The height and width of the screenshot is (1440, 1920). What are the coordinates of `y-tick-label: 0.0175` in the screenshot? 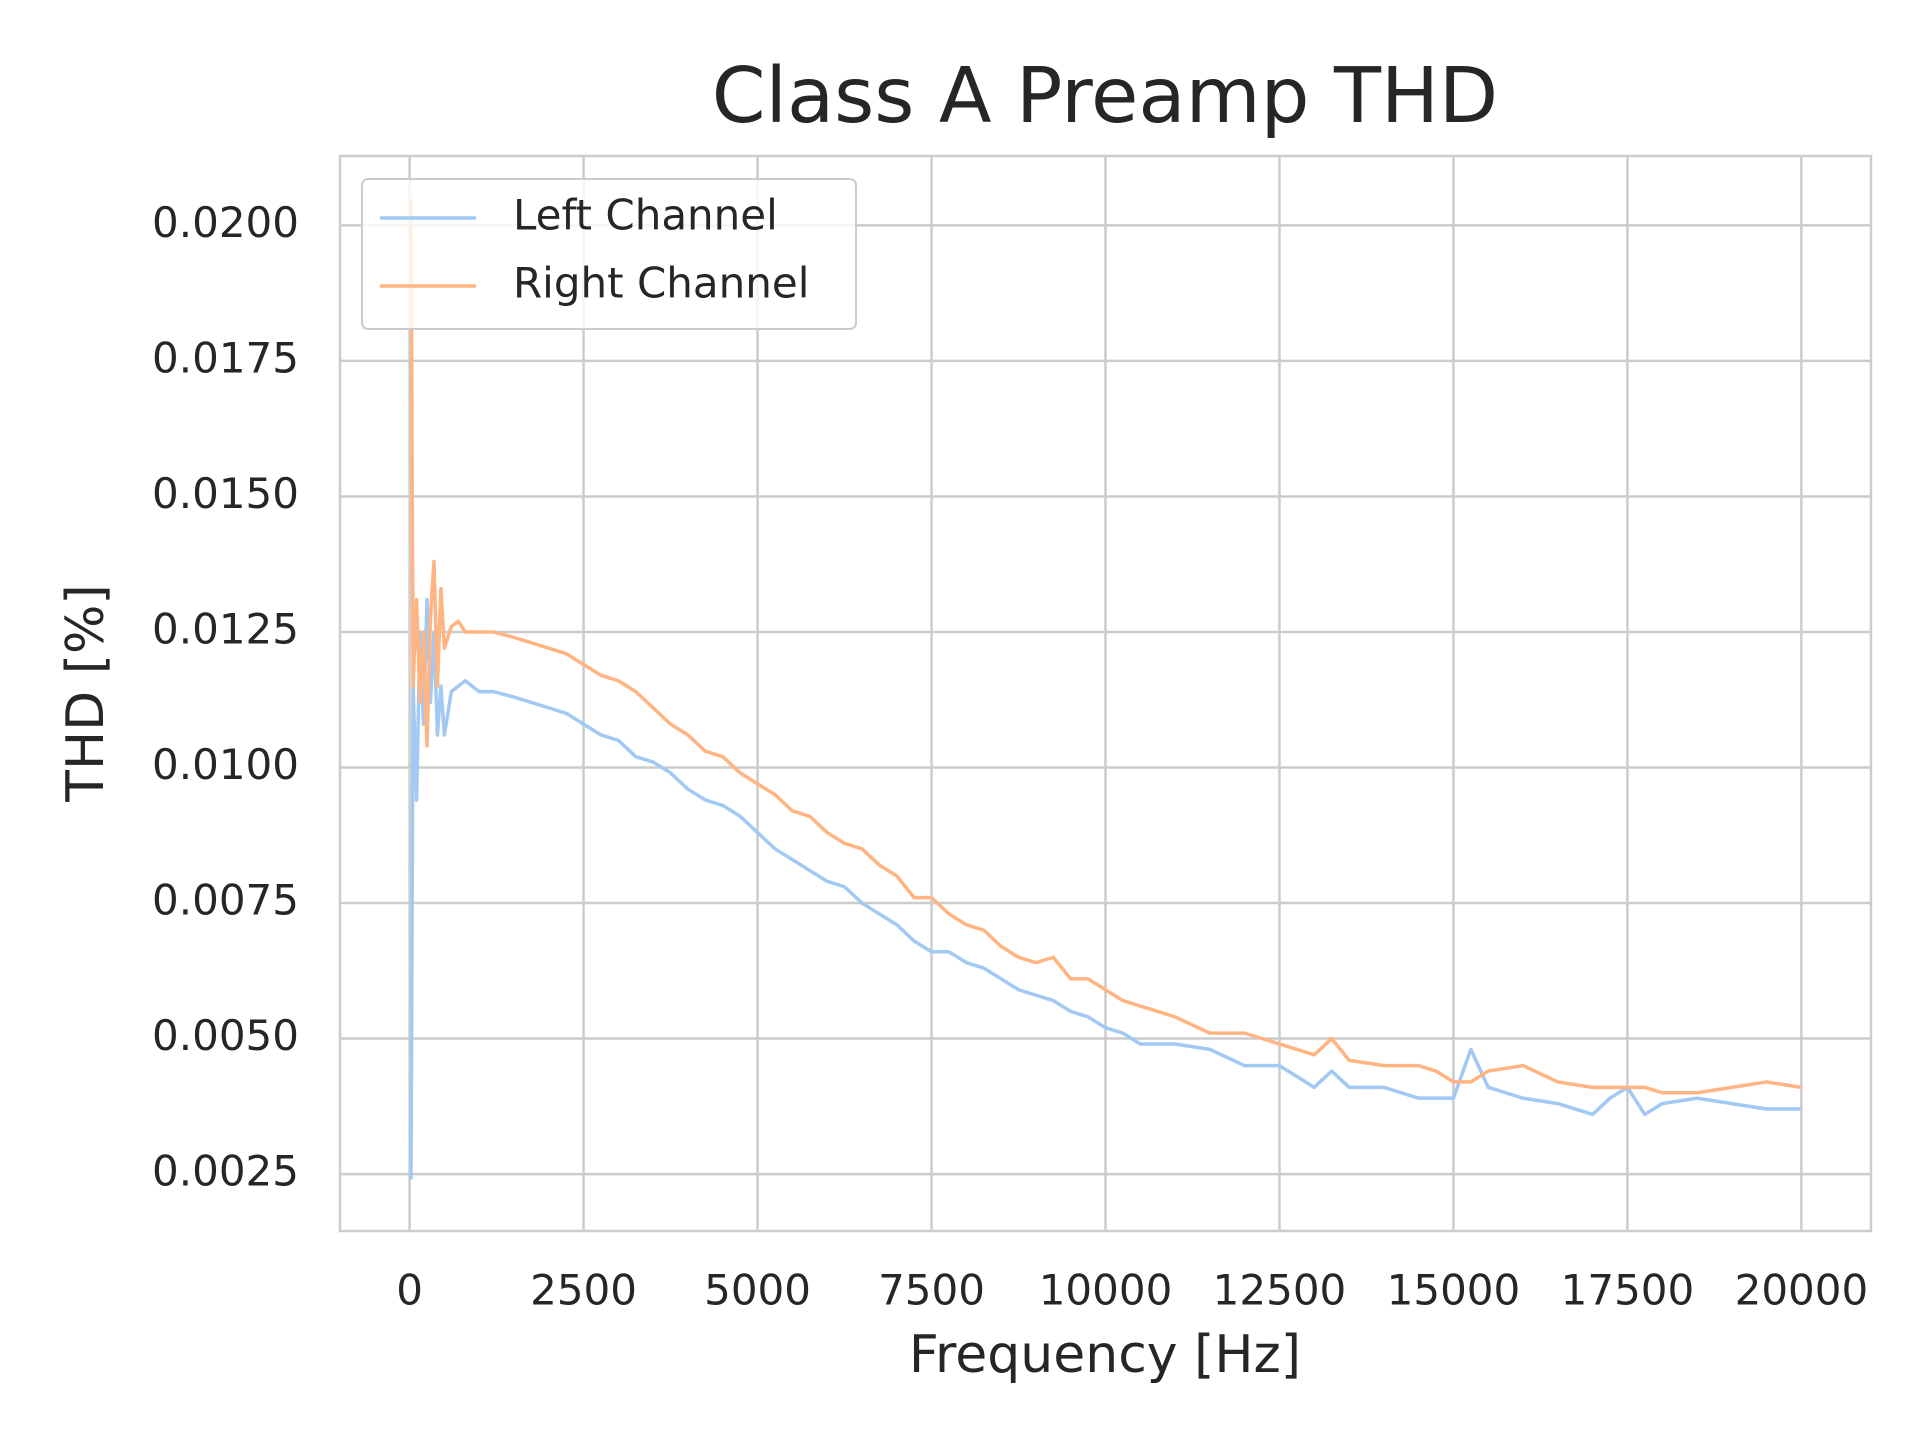 It's located at (225, 357).